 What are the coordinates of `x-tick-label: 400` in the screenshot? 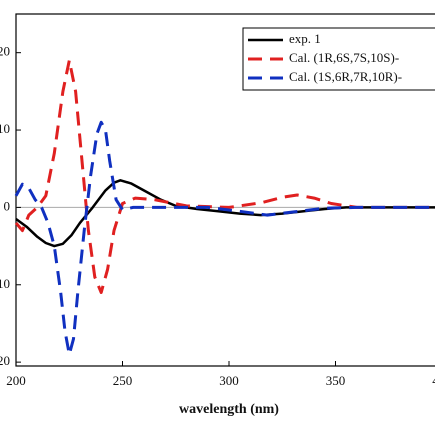 It's located at (433, 380).